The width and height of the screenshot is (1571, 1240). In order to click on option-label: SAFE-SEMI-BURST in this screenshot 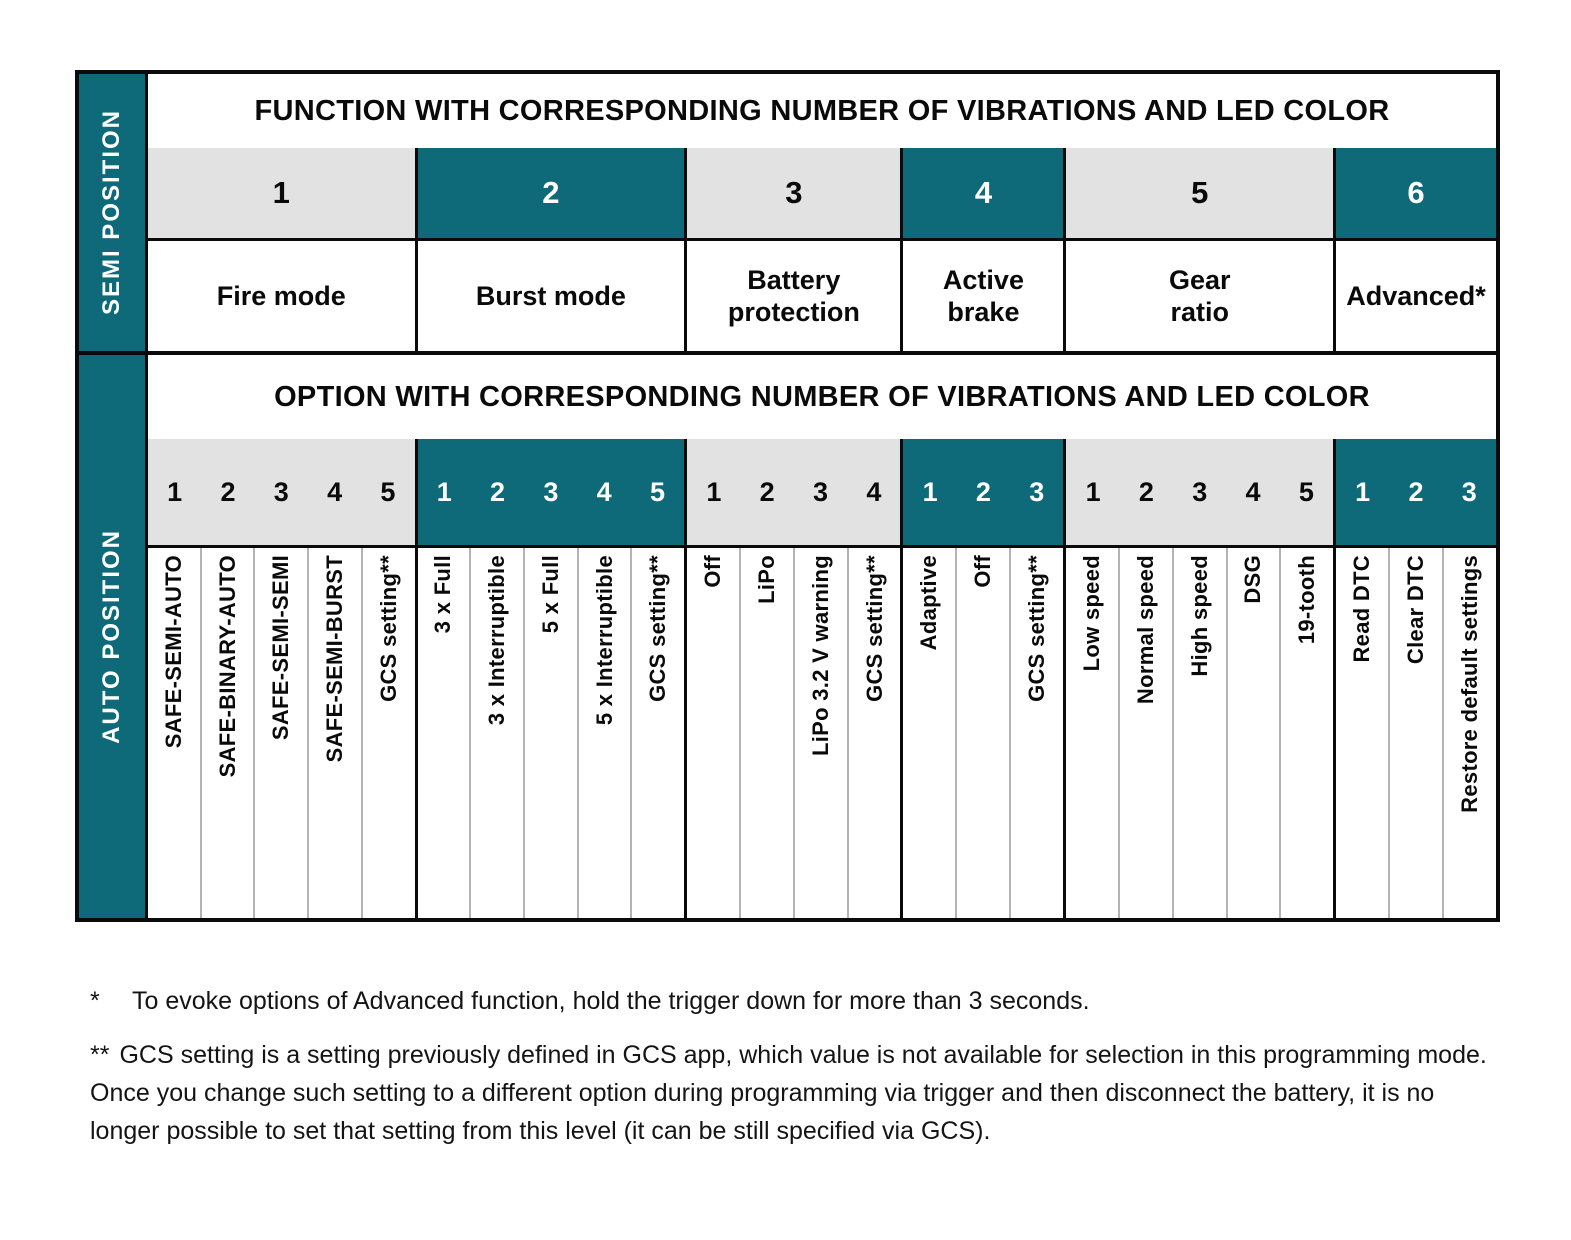, I will do `click(335, 659)`.